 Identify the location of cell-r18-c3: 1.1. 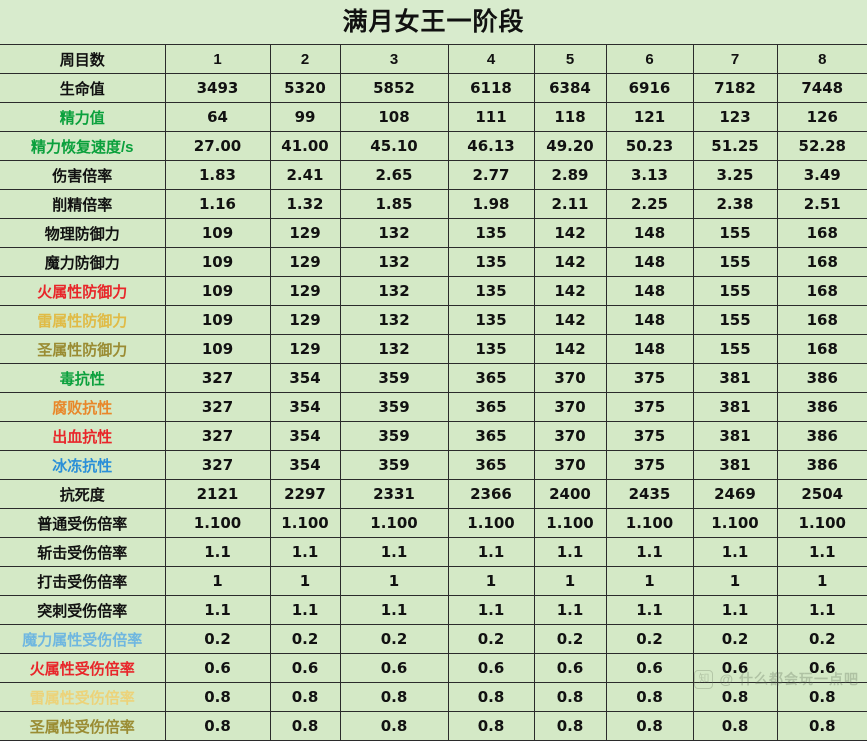
(491, 610).